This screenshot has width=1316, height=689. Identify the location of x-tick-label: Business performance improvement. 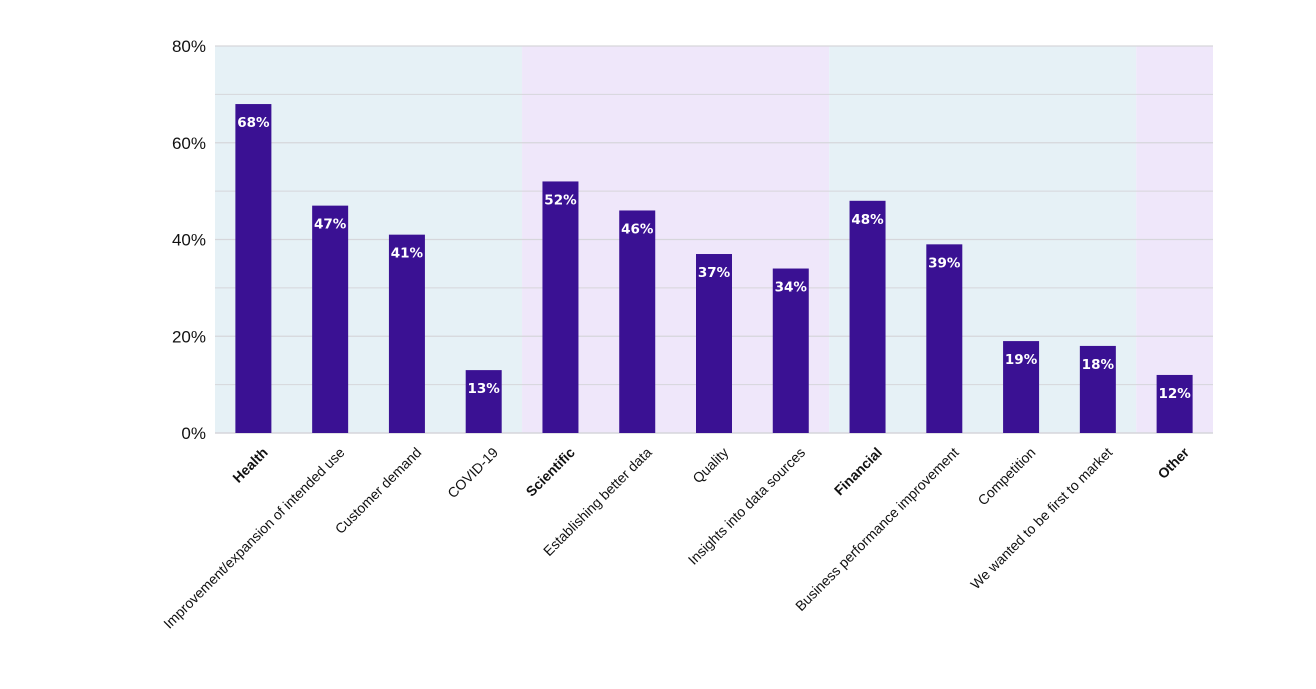
(877, 529).